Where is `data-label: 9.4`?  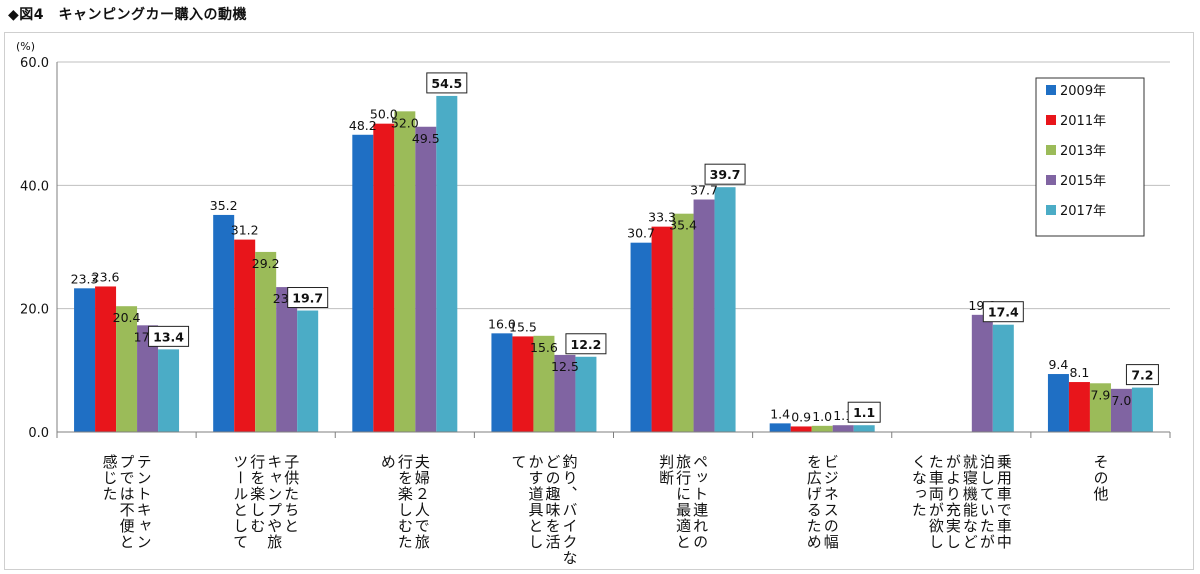 data-label: 9.4 is located at coordinates (1058, 364).